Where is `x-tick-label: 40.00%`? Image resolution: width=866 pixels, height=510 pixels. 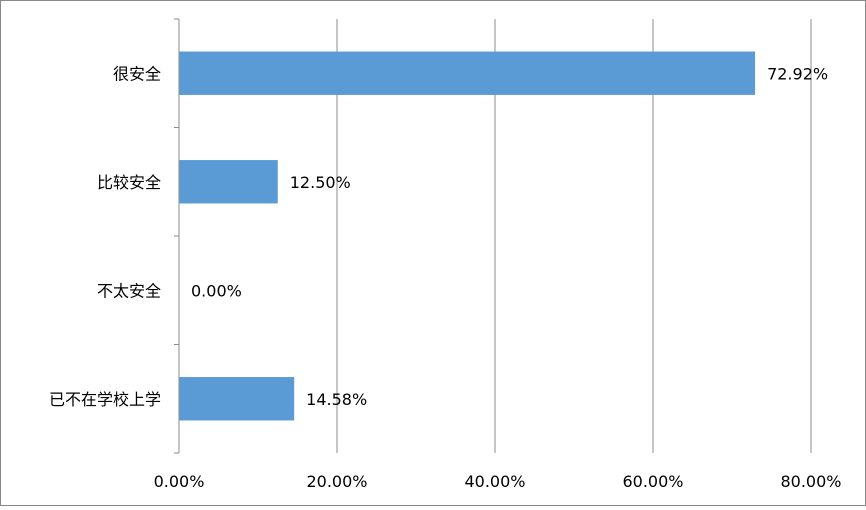 x-tick-label: 40.00% is located at coordinates (494, 481).